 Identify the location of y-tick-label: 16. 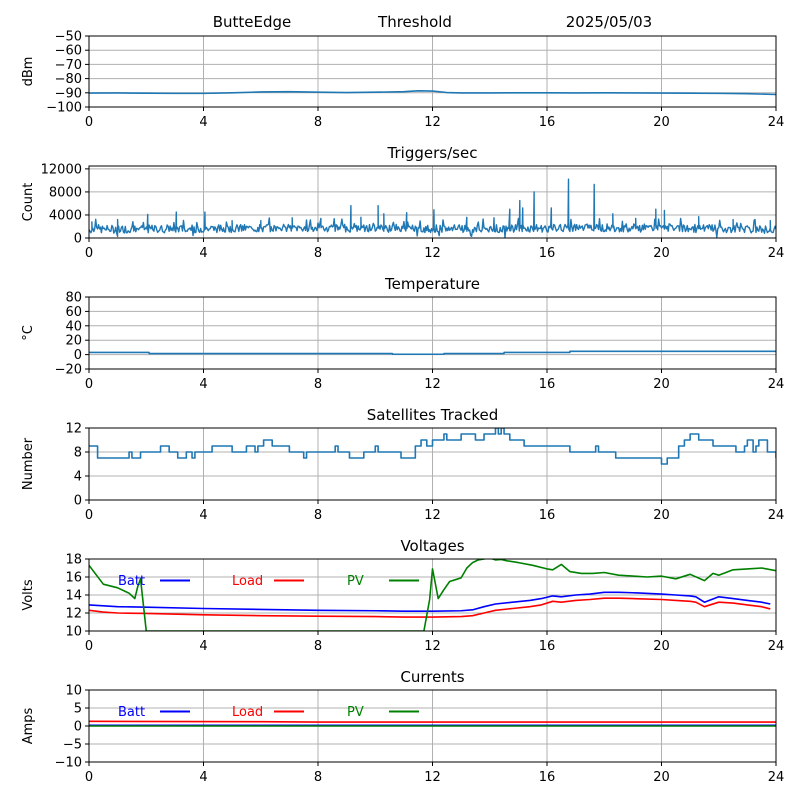
(73, 578).